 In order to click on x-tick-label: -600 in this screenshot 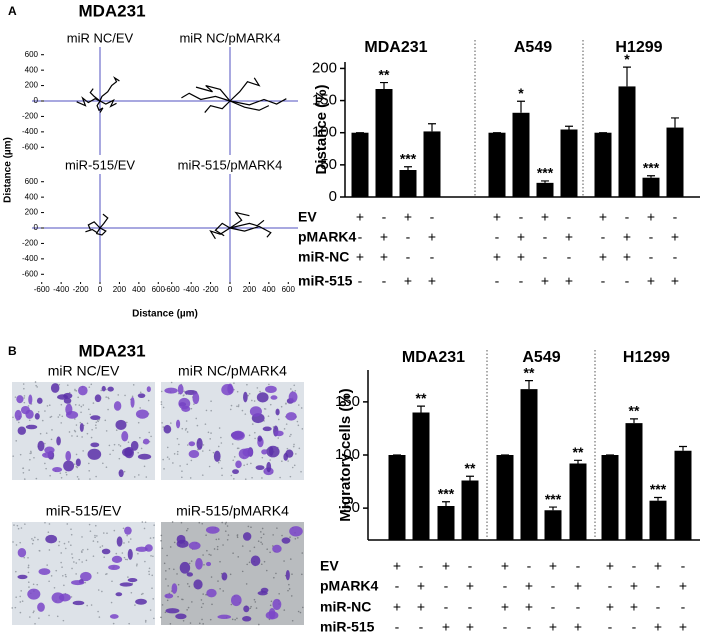, I will do `click(172, 289)`.